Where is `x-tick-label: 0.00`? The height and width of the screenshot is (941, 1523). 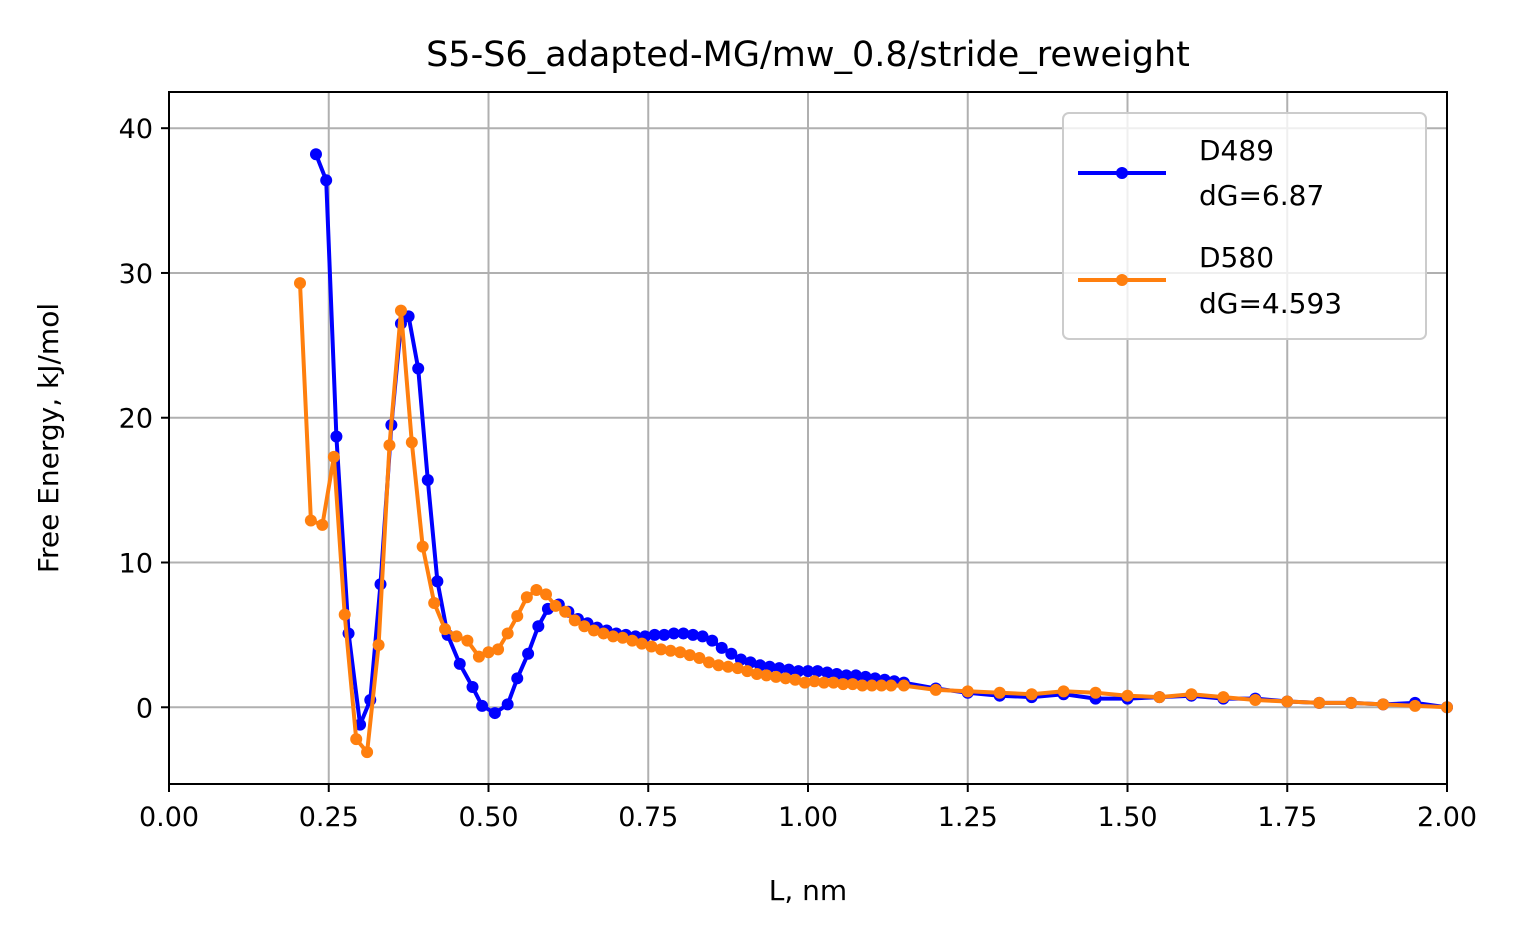 x-tick-label: 0.00 is located at coordinates (169, 817).